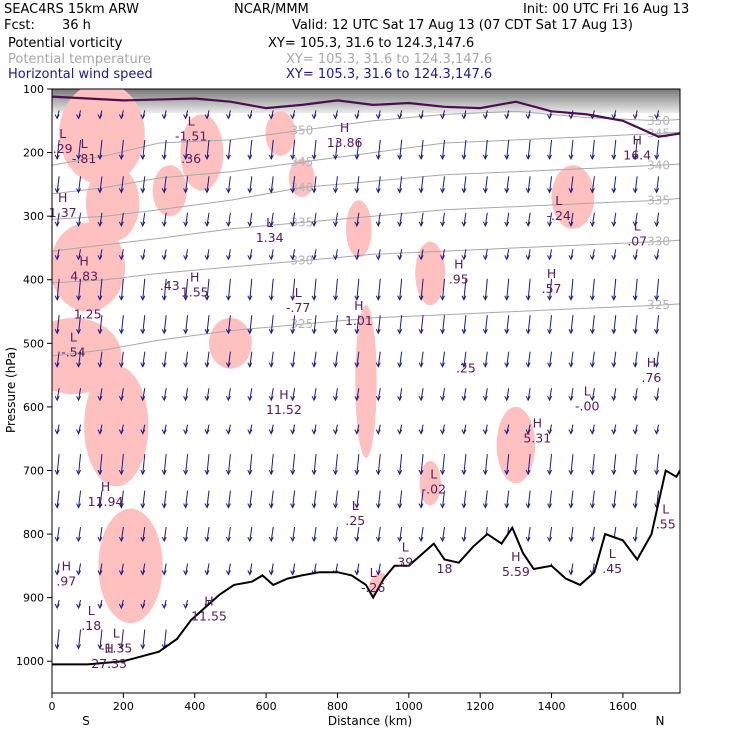  I want to click on pv-extremum-value: .25, so click(466, 368).